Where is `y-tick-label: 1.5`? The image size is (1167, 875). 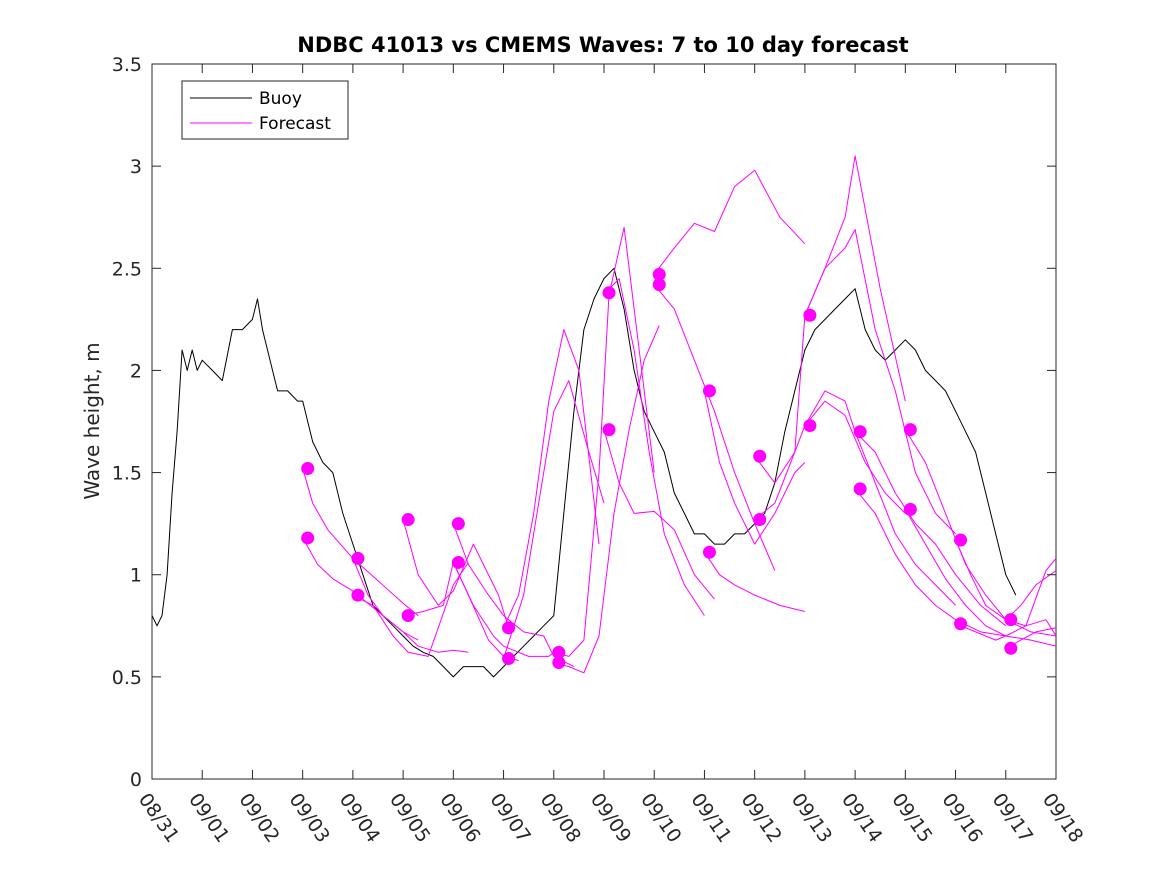 y-tick-label: 1.5 is located at coordinates (127, 474).